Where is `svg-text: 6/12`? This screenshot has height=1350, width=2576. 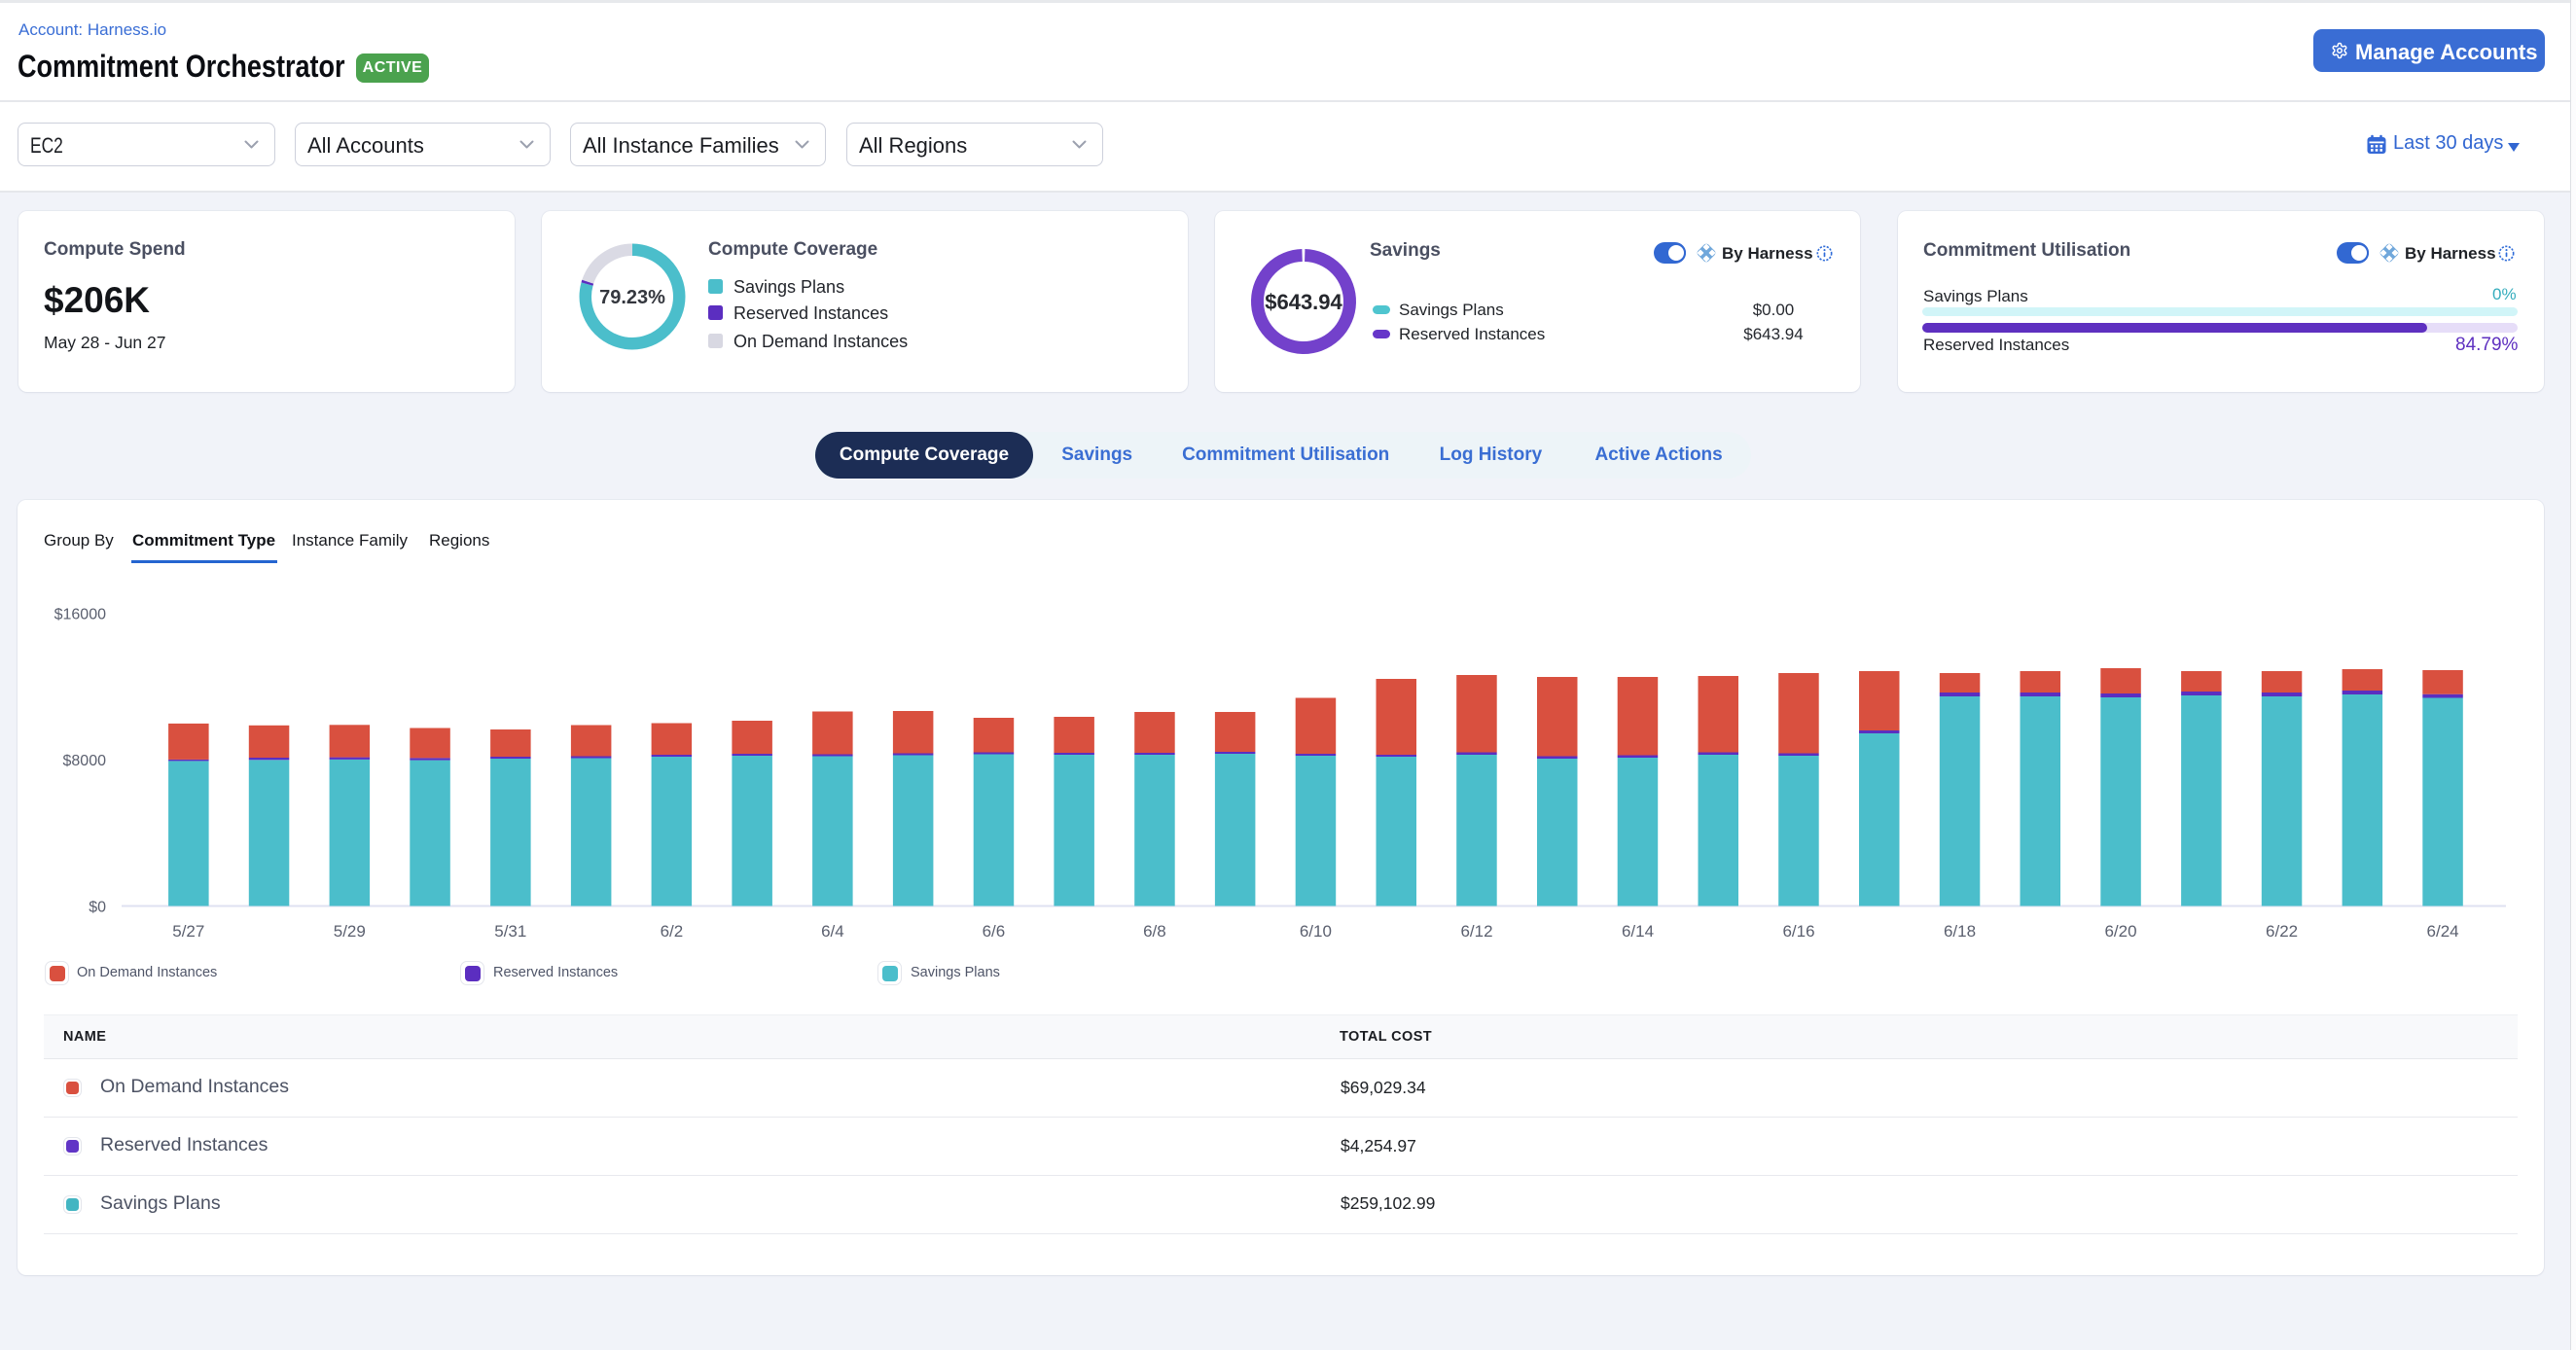 svg-text: 6/12 is located at coordinates (1476, 932).